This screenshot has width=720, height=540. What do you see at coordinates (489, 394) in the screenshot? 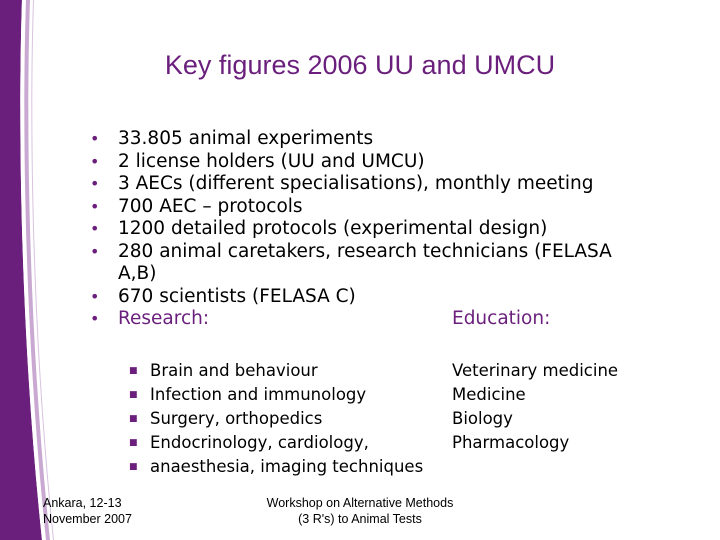
I see `education-item: Medicine` at bounding box center [489, 394].